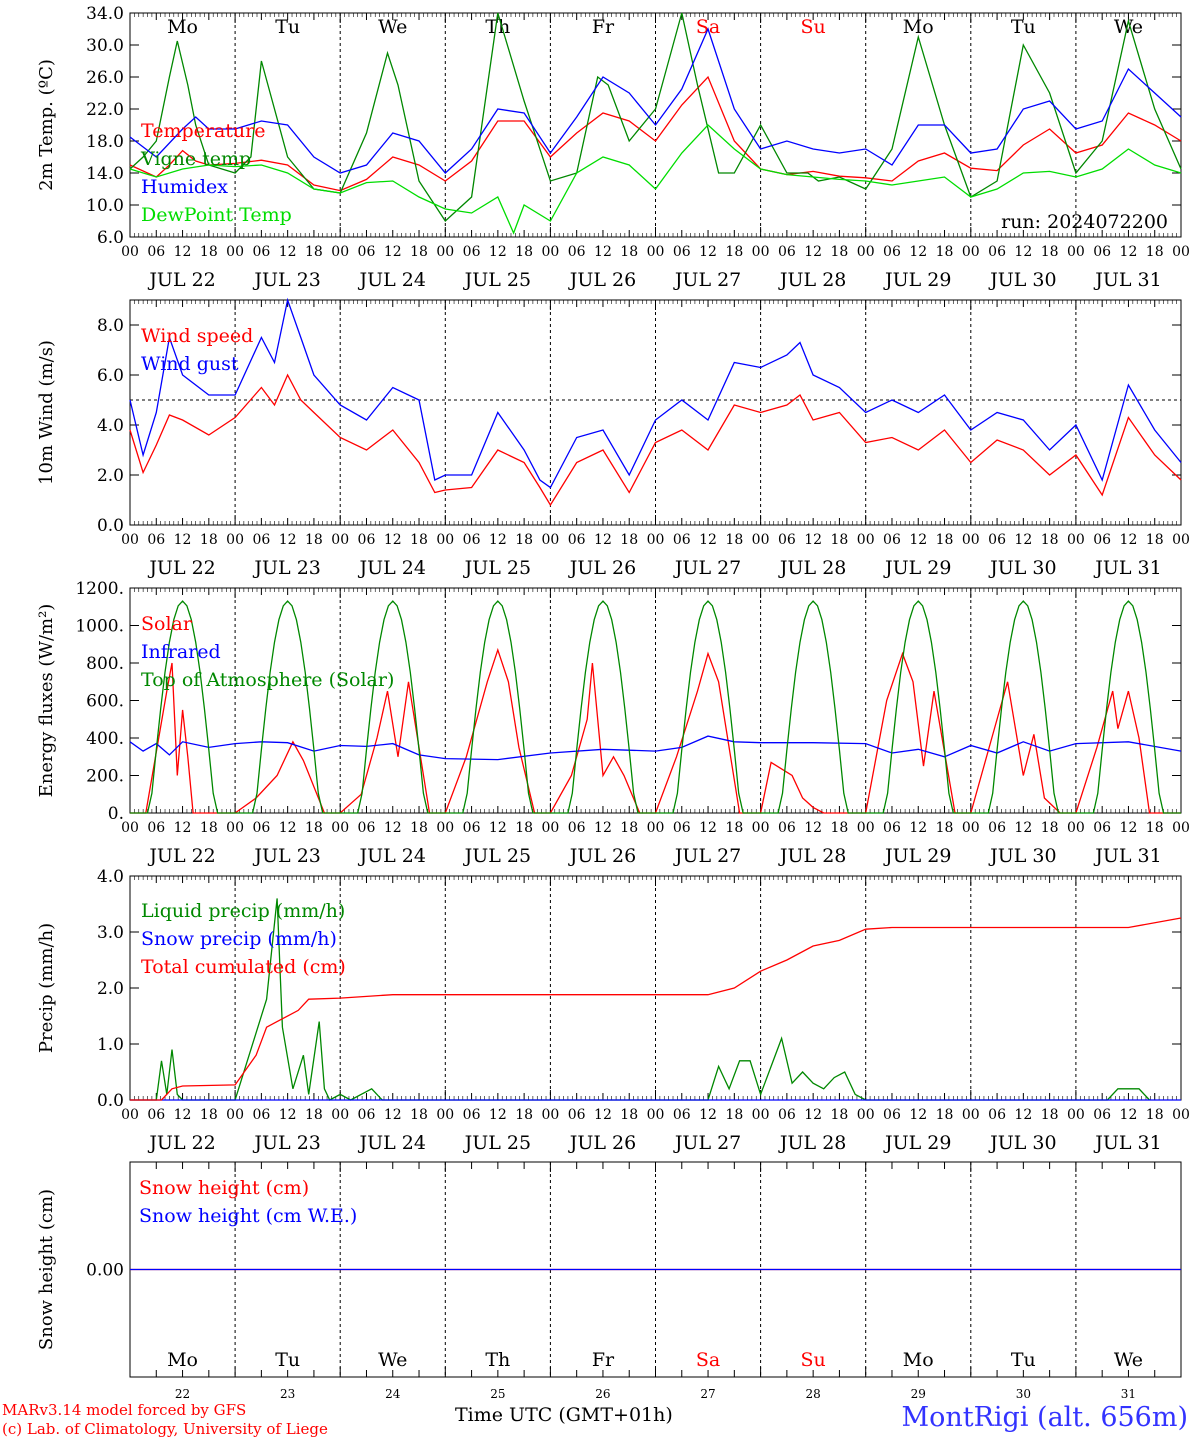 This screenshot has width=1194, height=1440. I want to click on date-label: JUL 30, so click(1022, 568).